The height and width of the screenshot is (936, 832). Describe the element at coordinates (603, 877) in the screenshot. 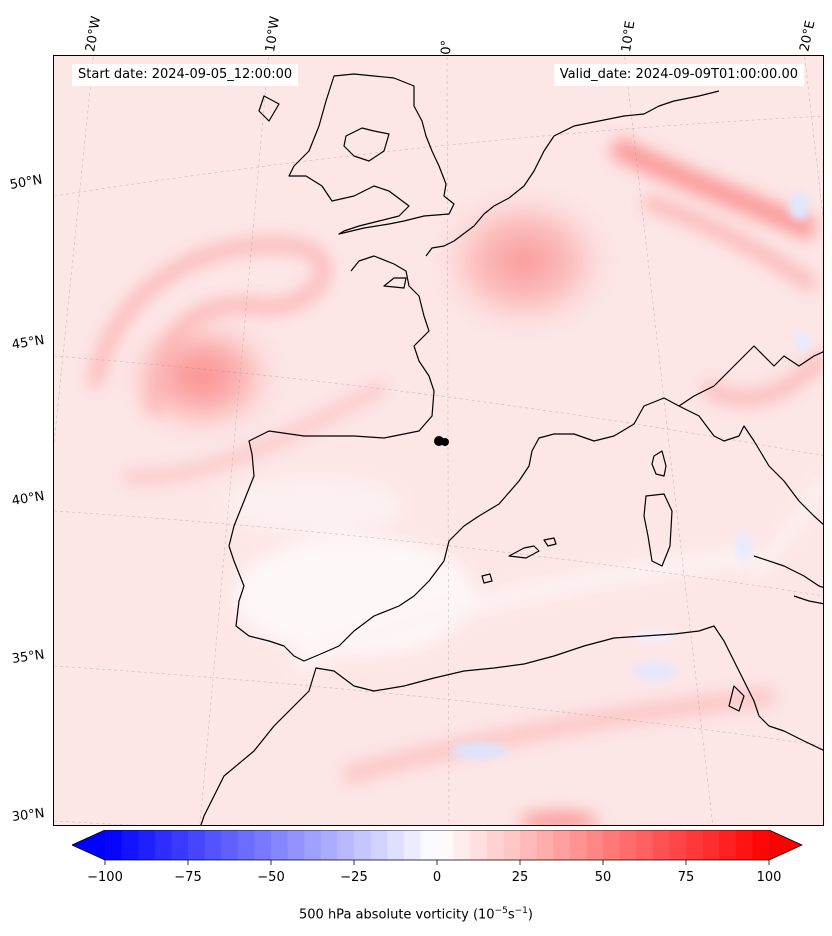

I see `colorbar-tick-label: 50` at that location.